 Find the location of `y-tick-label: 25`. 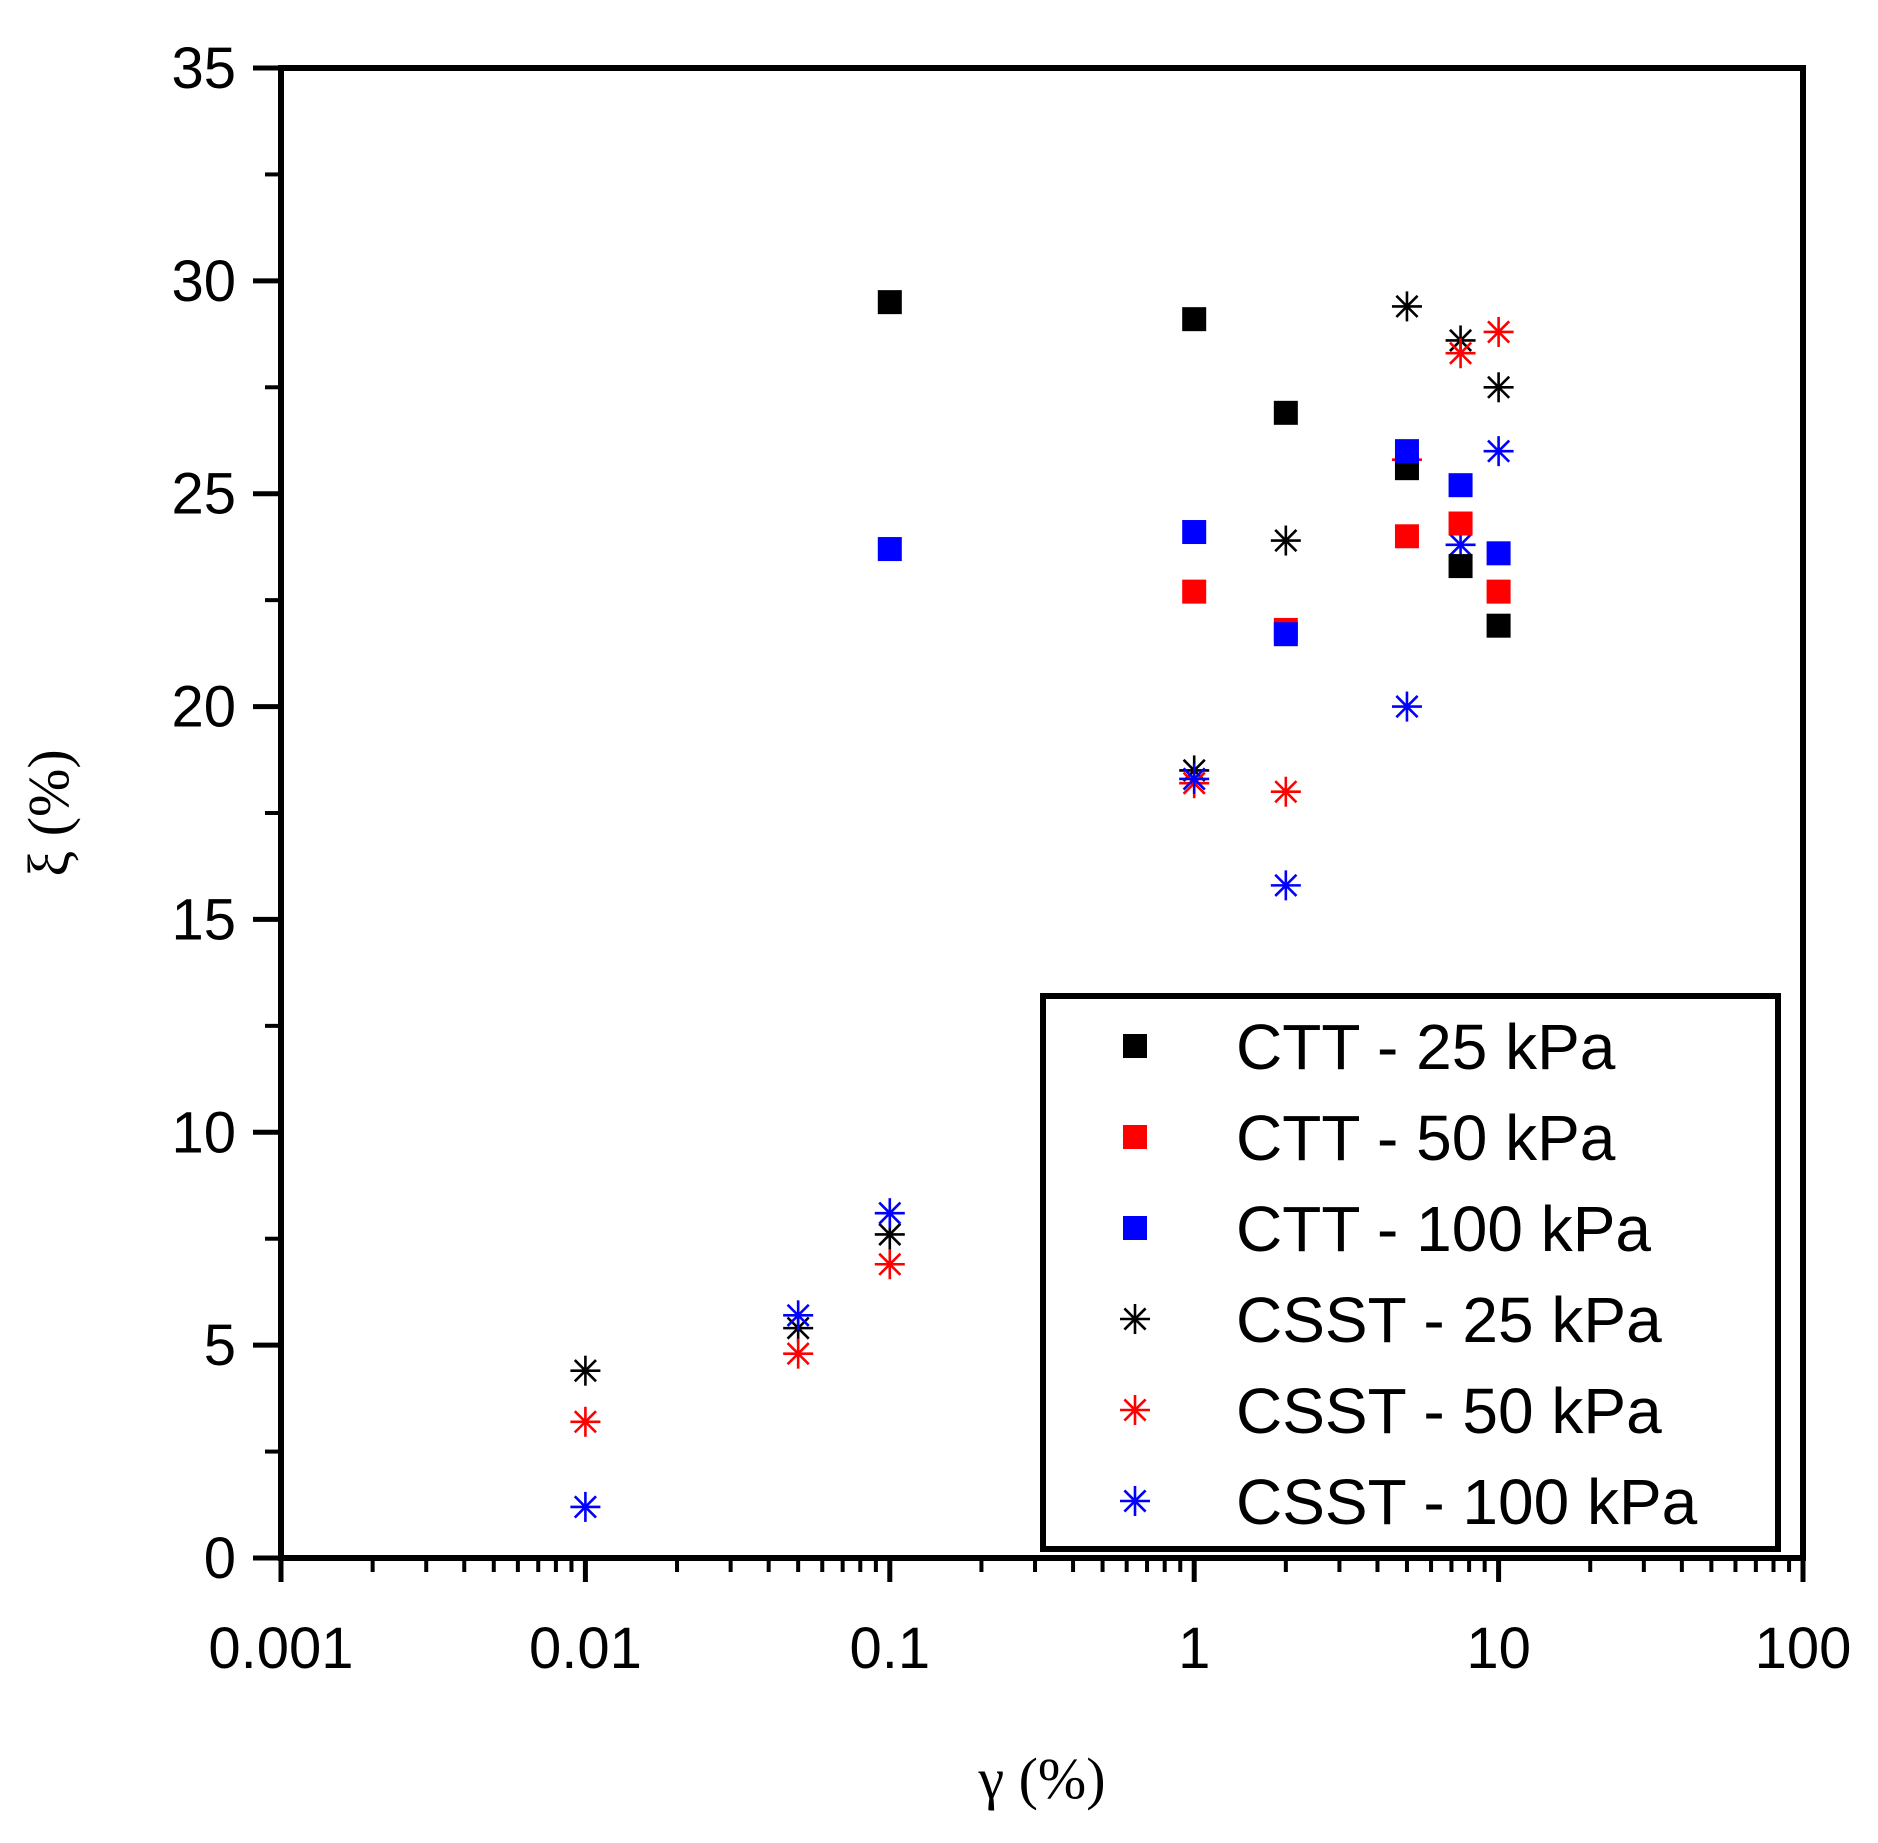

y-tick-label: 25 is located at coordinates (203, 494).